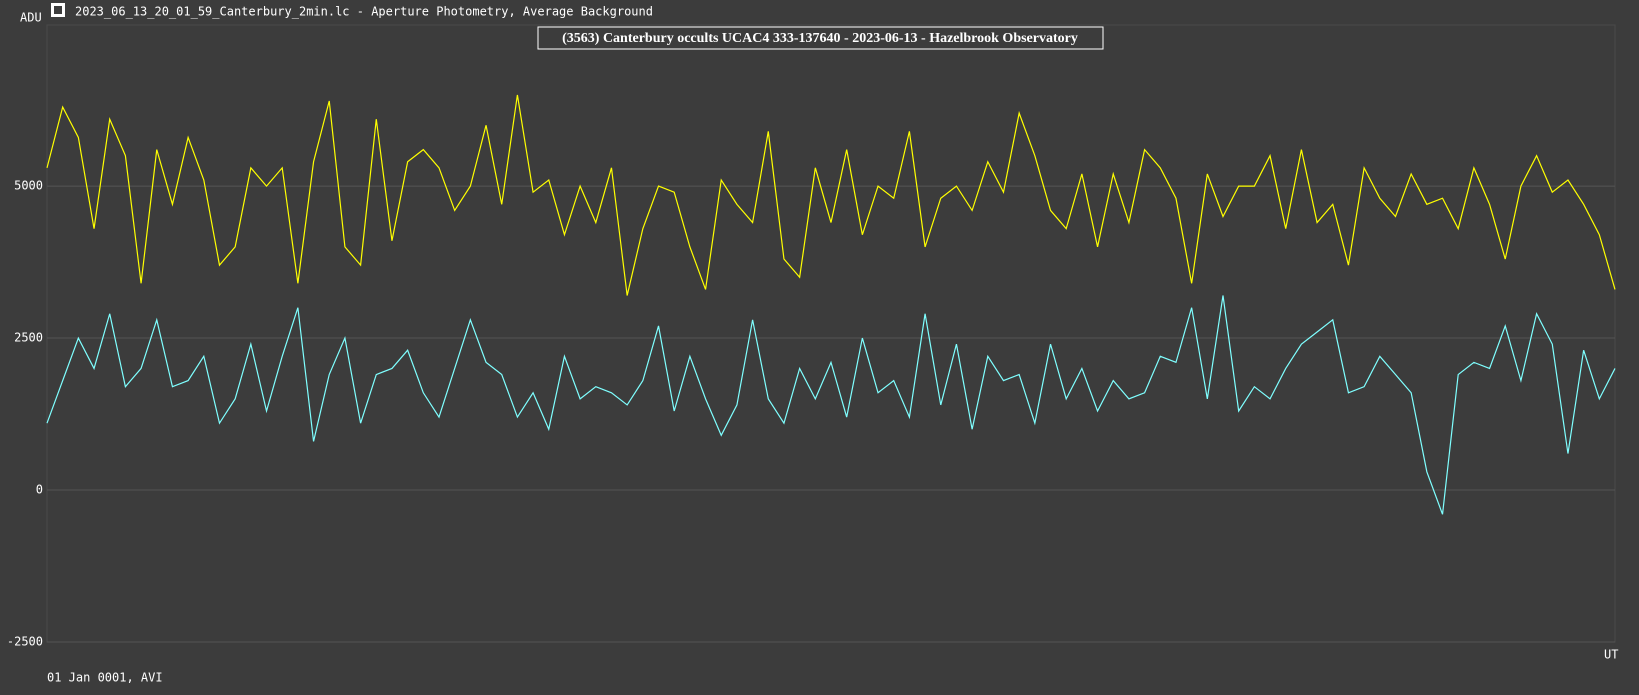 Image resolution: width=1639 pixels, height=695 pixels. I want to click on y-tick-label: -2500, so click(25, 642).